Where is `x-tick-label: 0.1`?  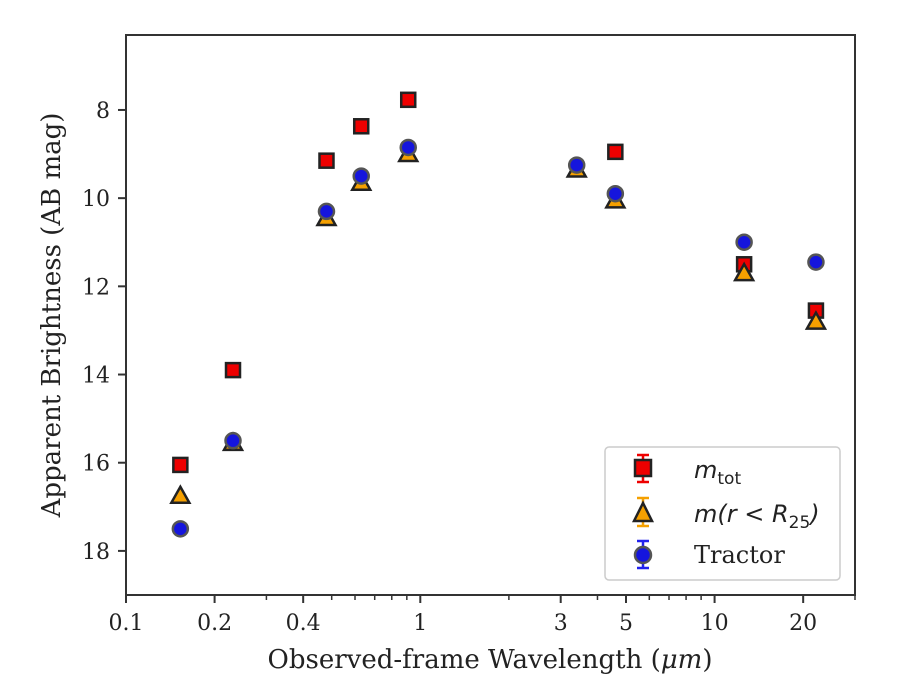
x-tick-label: 0.1 is located at coordinates (126, 623).